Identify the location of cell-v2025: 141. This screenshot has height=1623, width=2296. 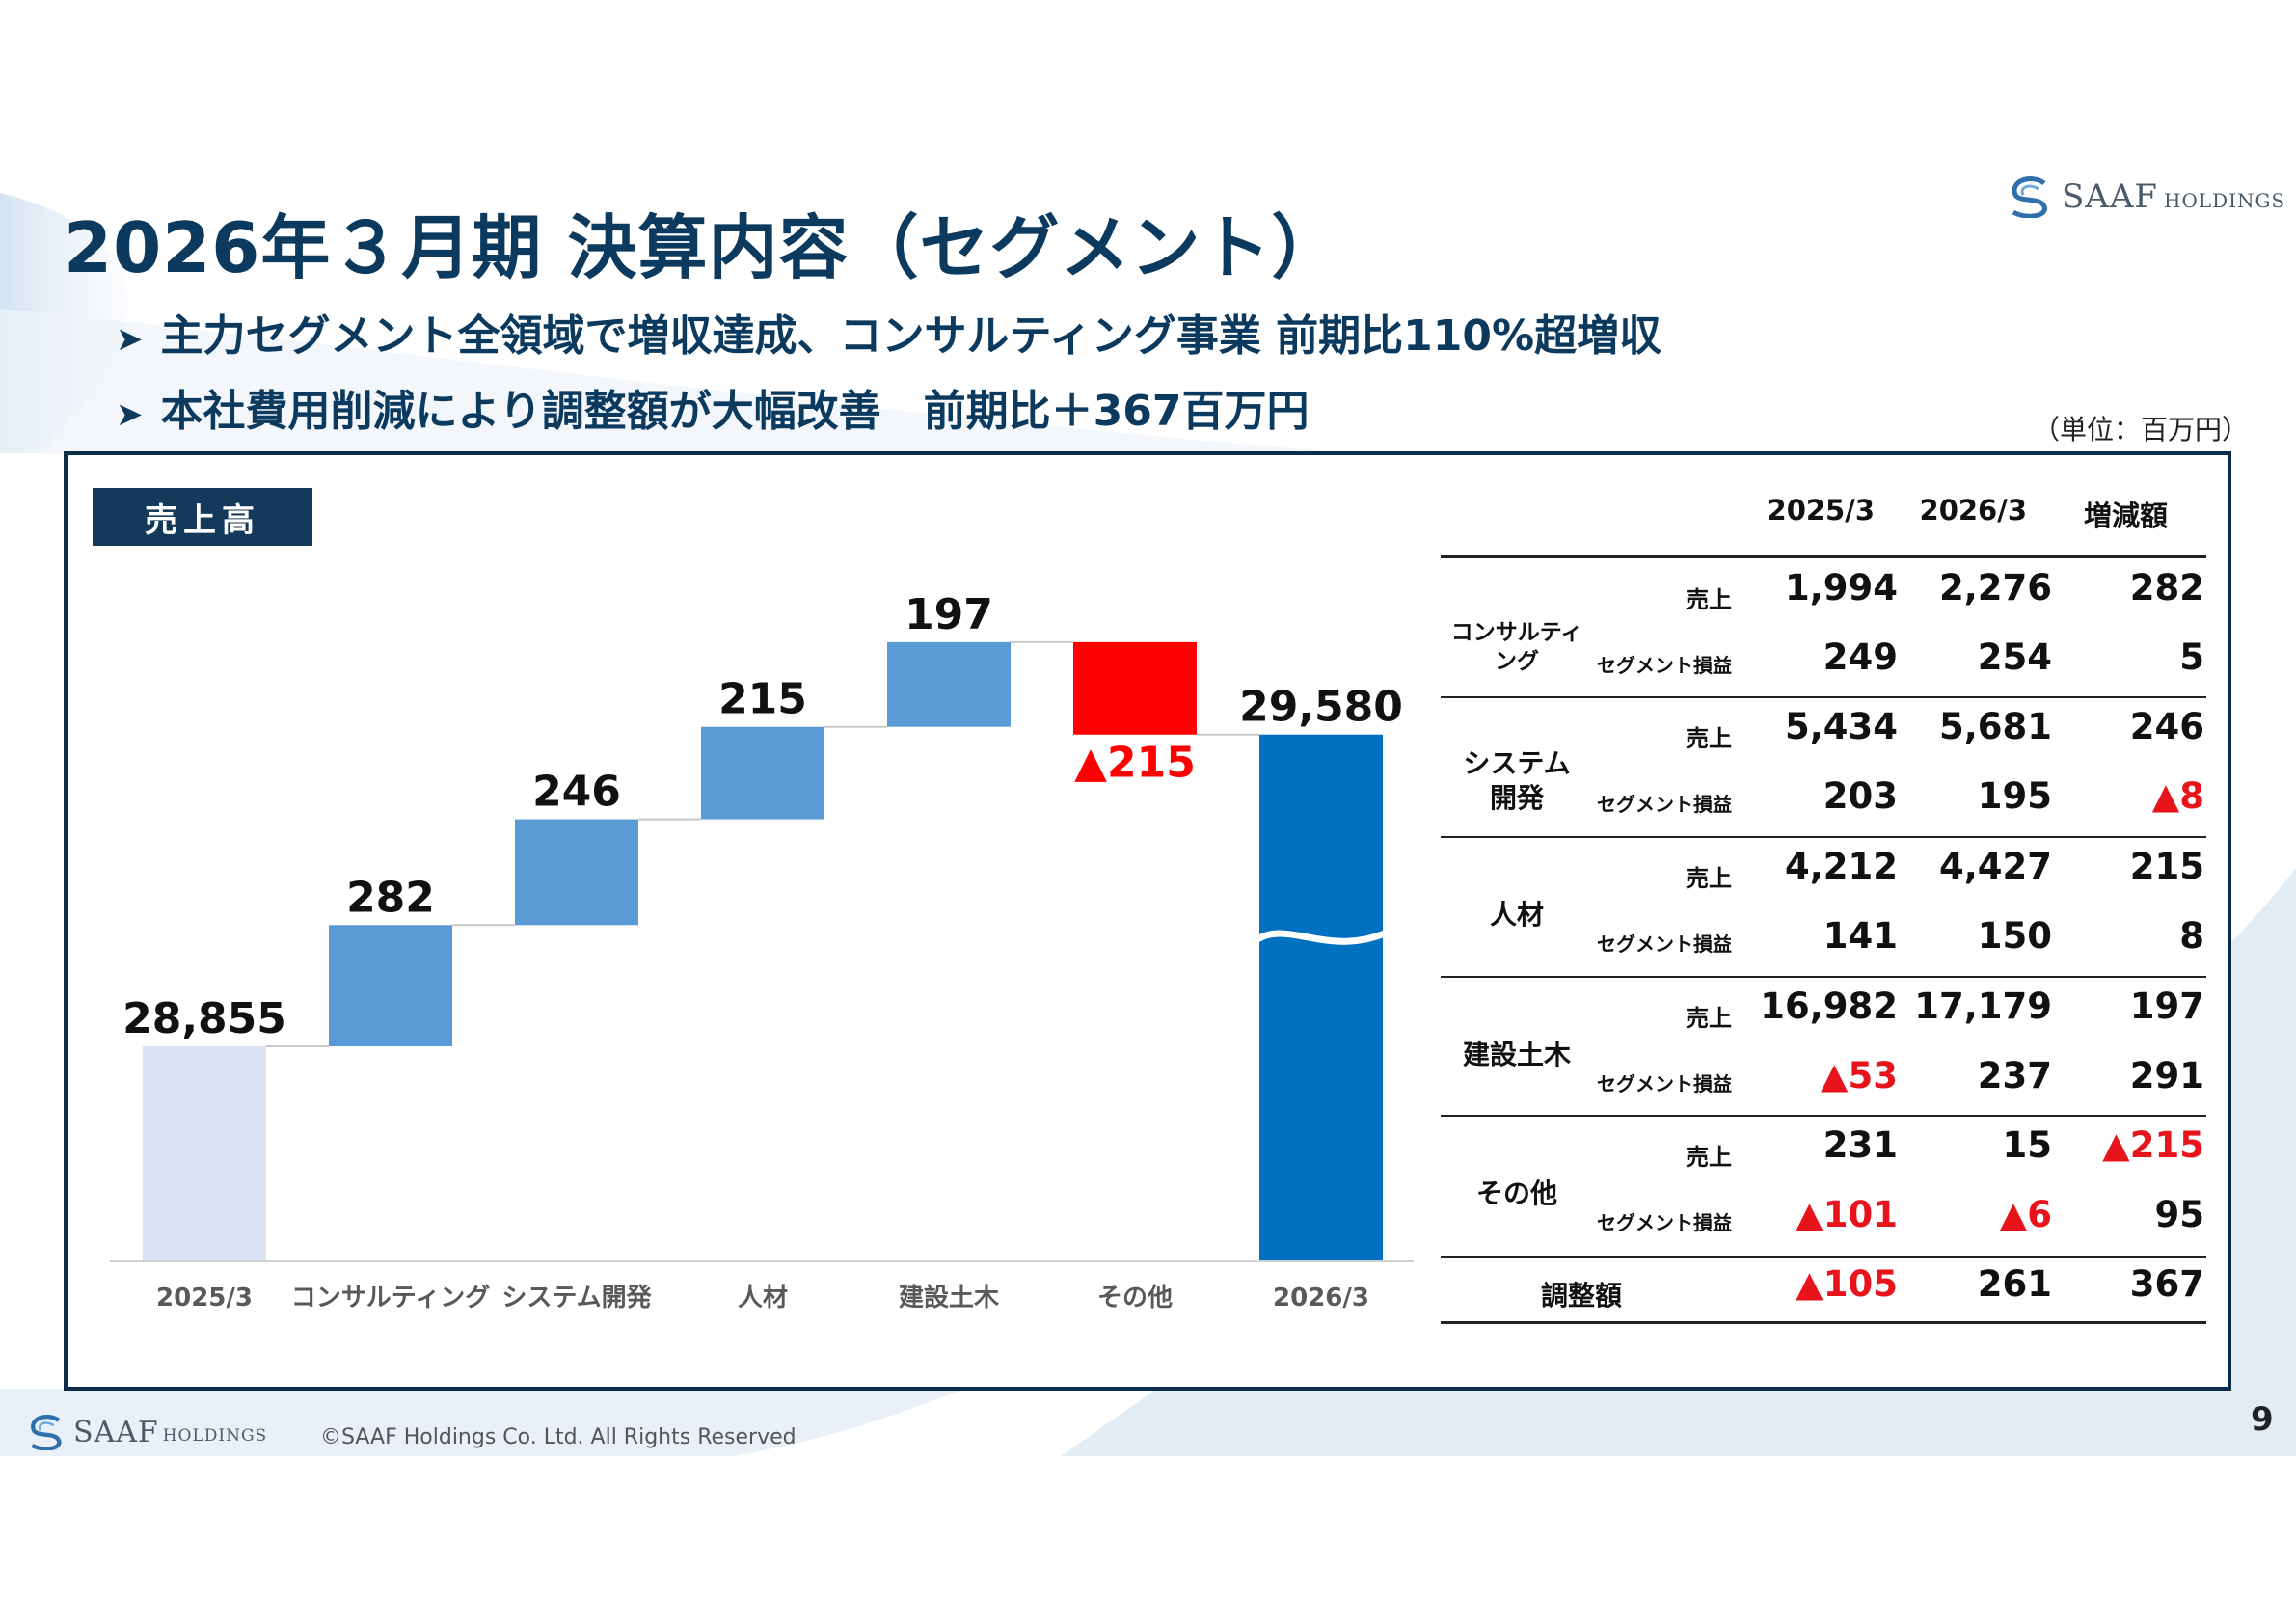
(1860, 936).